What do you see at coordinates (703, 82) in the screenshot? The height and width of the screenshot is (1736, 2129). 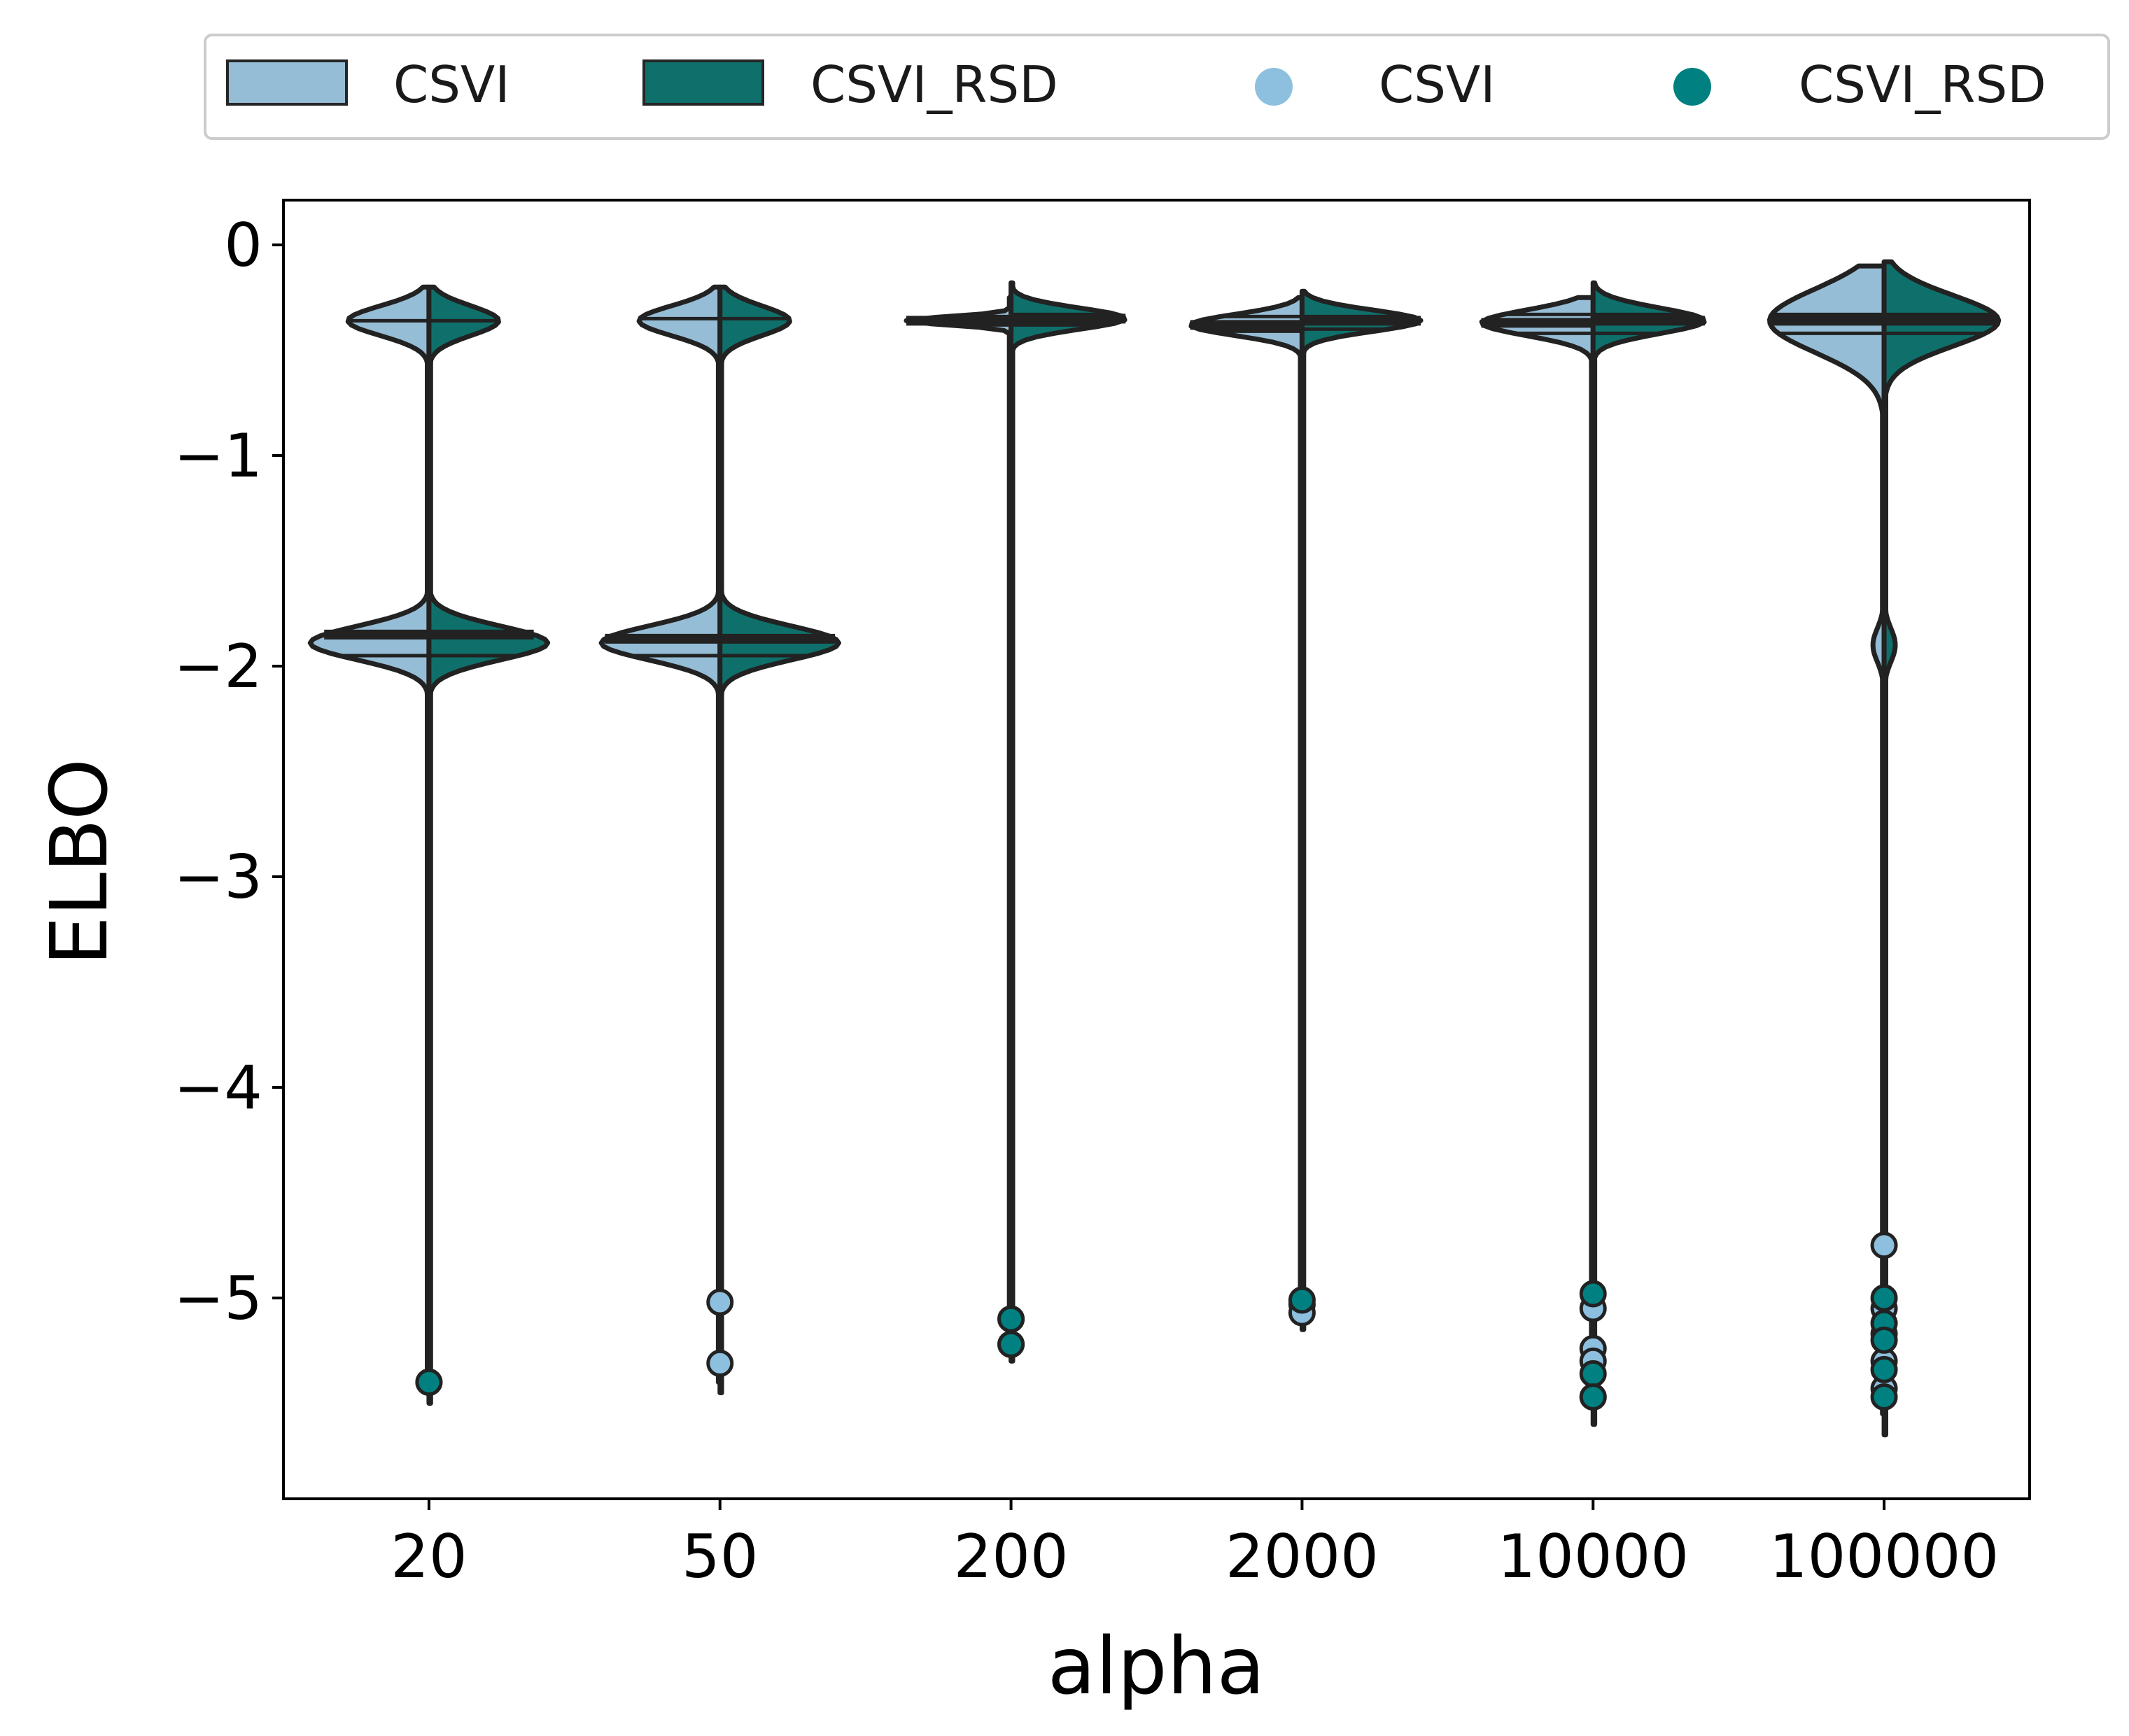 I see `legend-patch-csvi-rsd` at bounding box center [703, 82].